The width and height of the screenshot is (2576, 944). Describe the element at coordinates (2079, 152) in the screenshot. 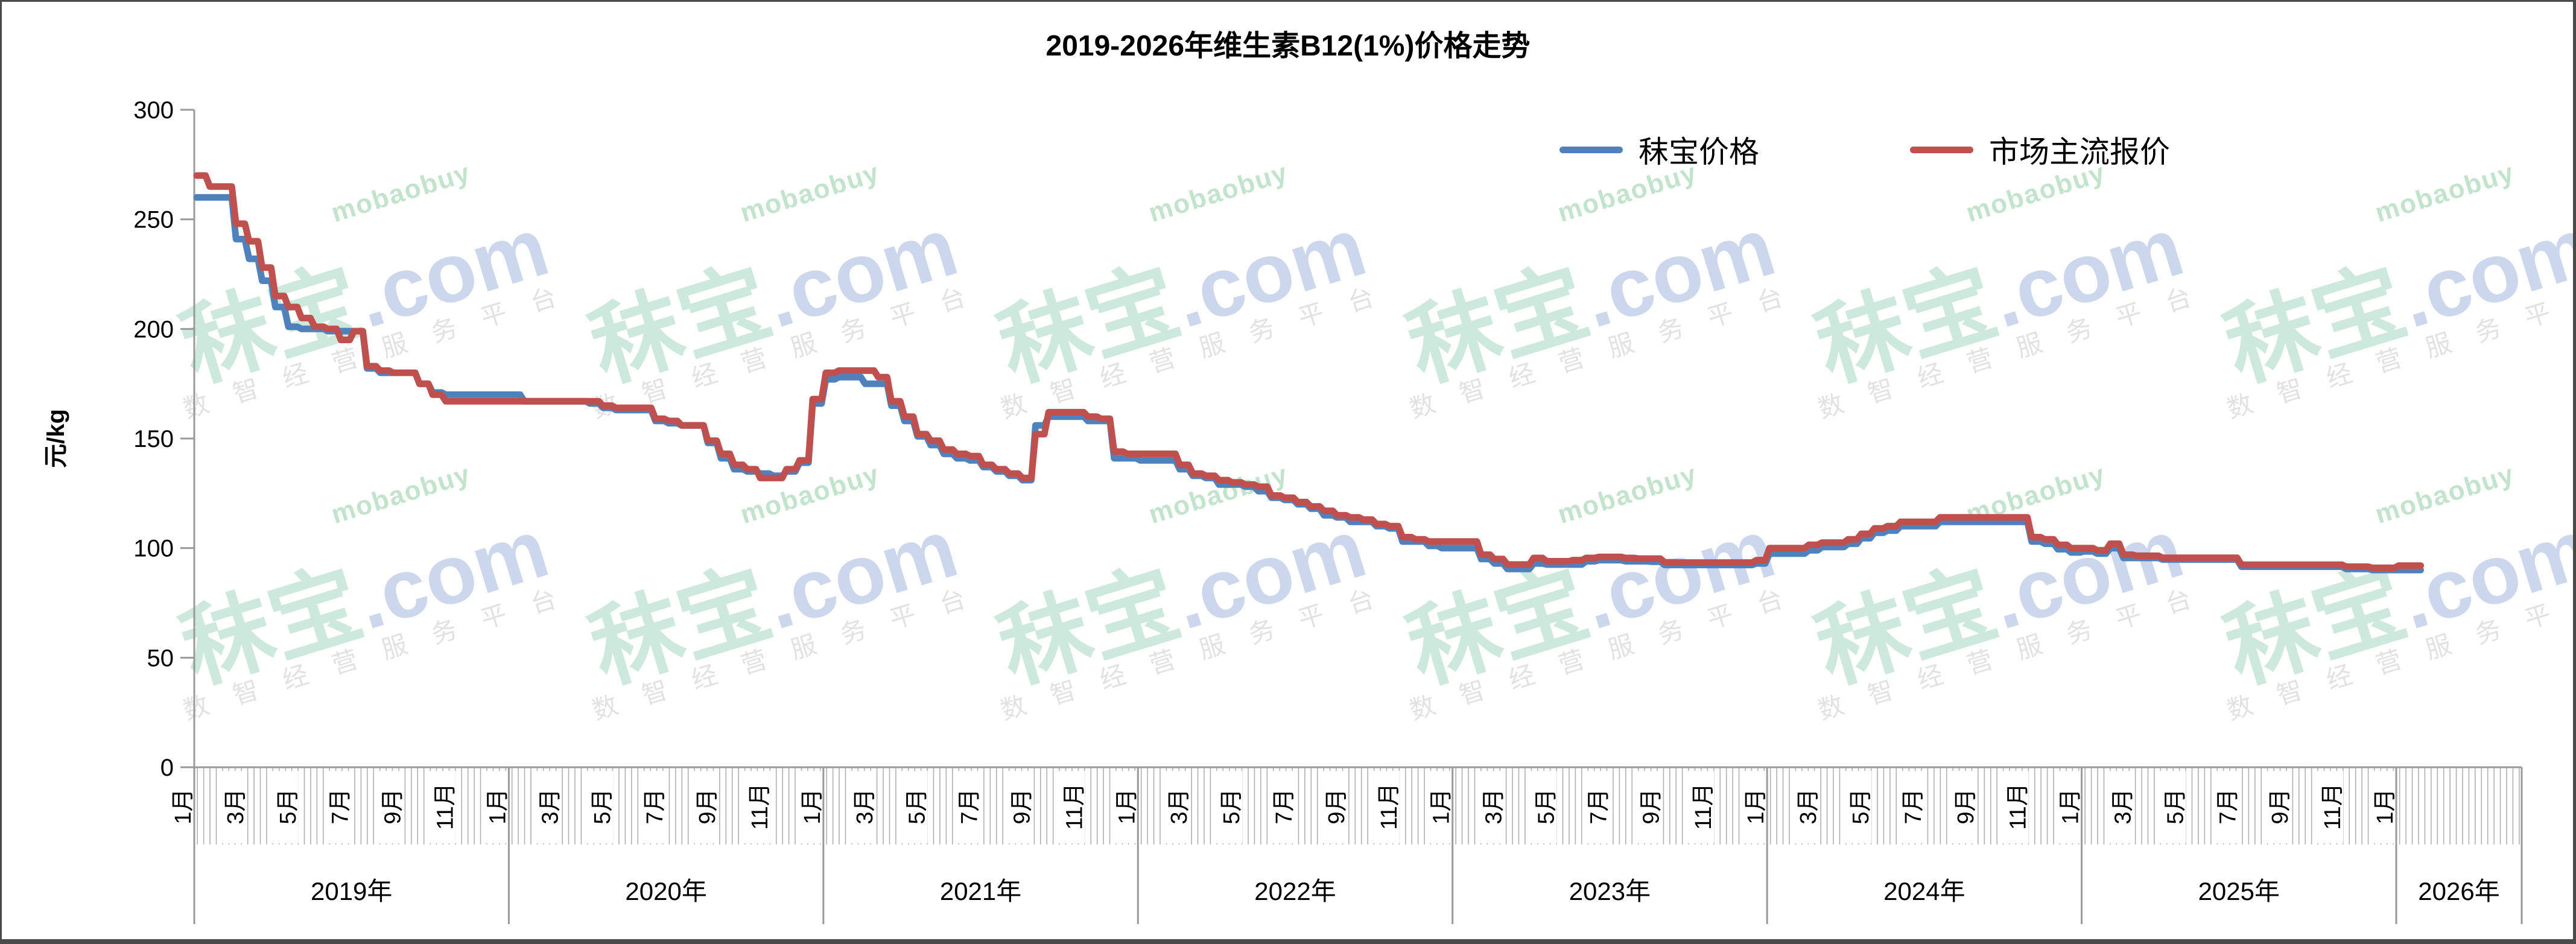

I see `legend-label: 市场主流报价` at that location.